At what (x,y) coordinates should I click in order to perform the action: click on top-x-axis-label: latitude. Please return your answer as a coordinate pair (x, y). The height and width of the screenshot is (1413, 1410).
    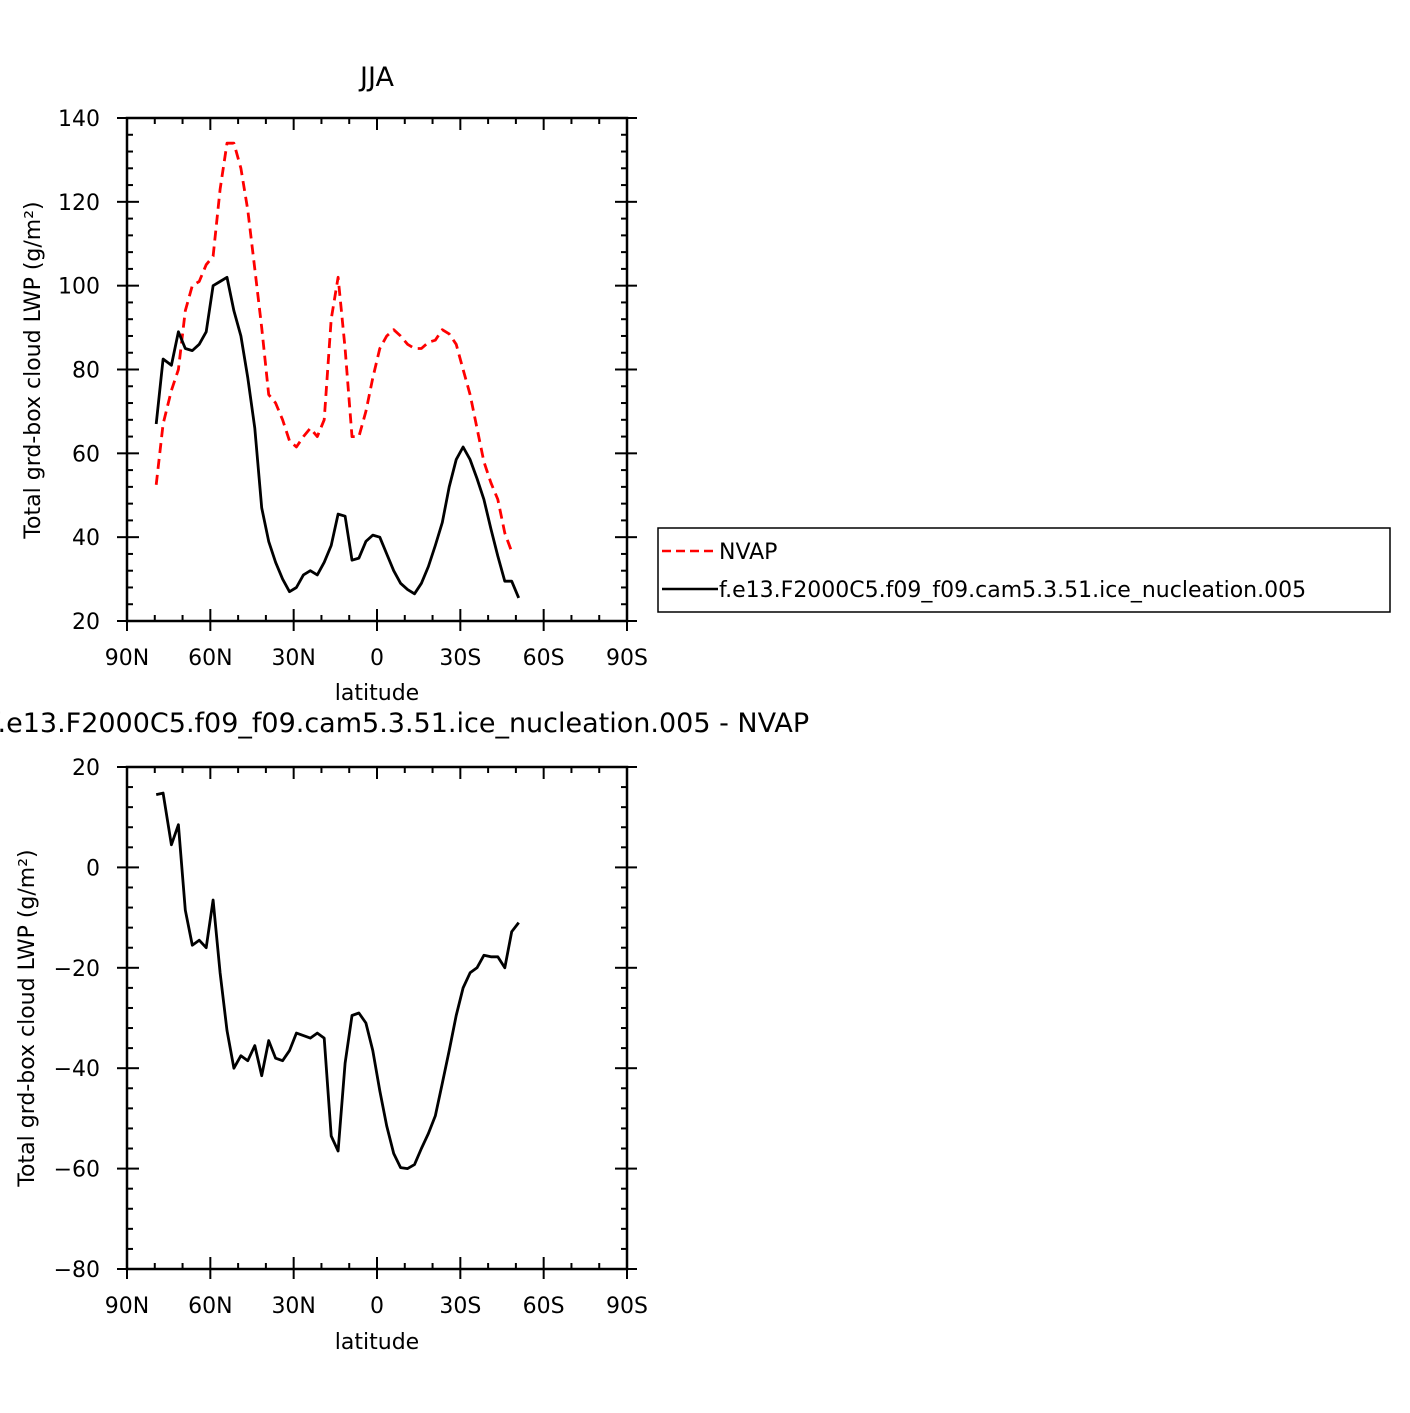
    Looking at the image, I should click on (377, 693).